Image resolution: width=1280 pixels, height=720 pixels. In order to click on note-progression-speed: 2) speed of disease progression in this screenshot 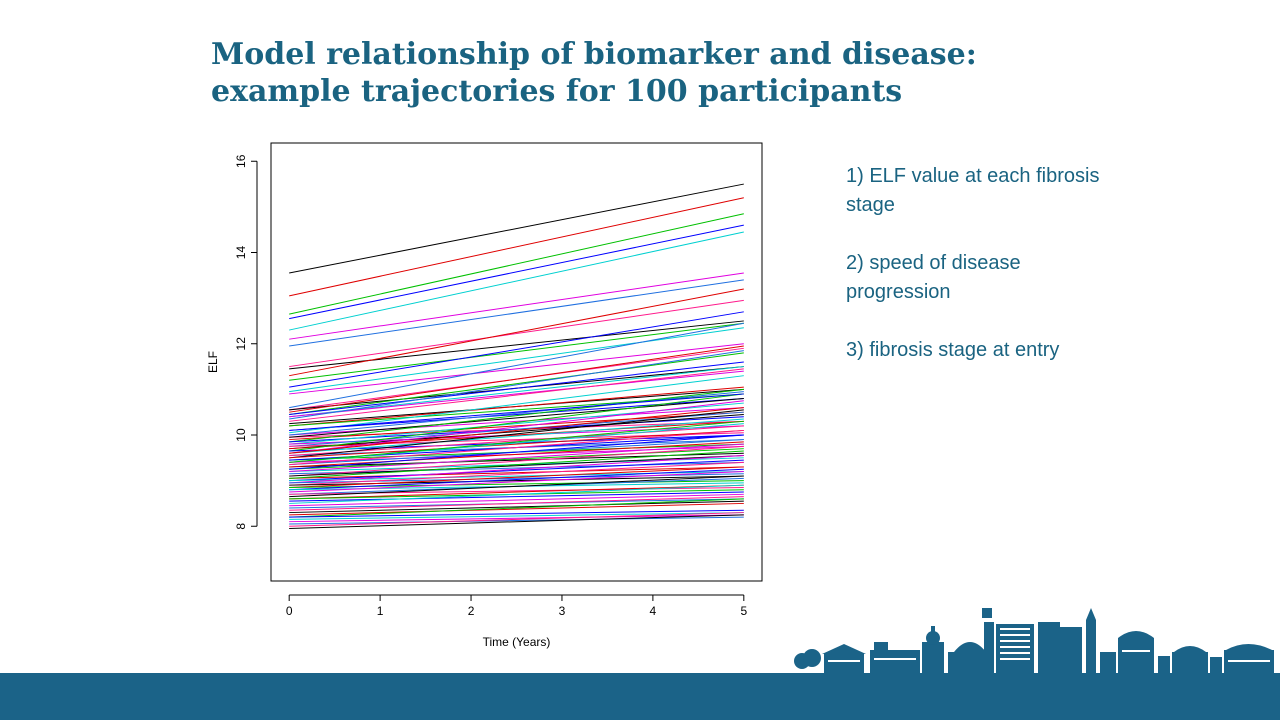, I will do `click(933, 277)`.